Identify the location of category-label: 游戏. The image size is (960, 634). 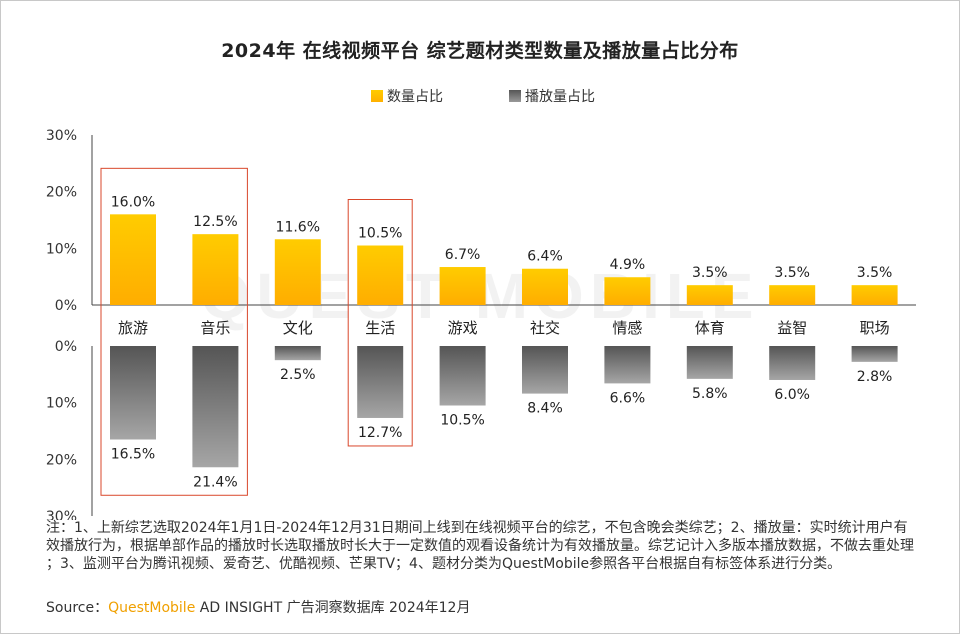
(463, 328).